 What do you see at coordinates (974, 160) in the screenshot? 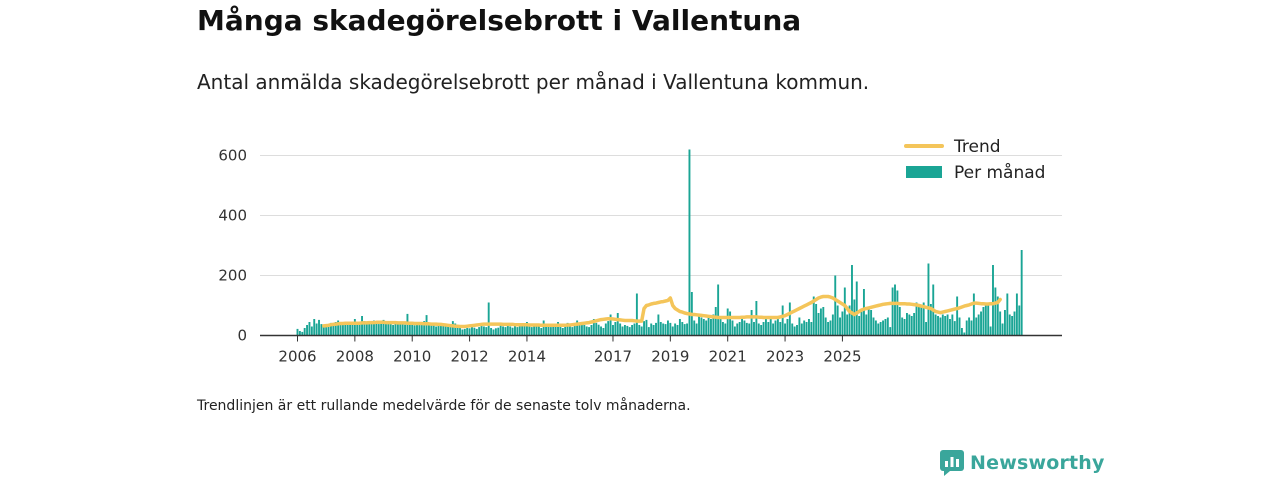
I see `legend: Trend Per månad` at bounding box center [974, 160].